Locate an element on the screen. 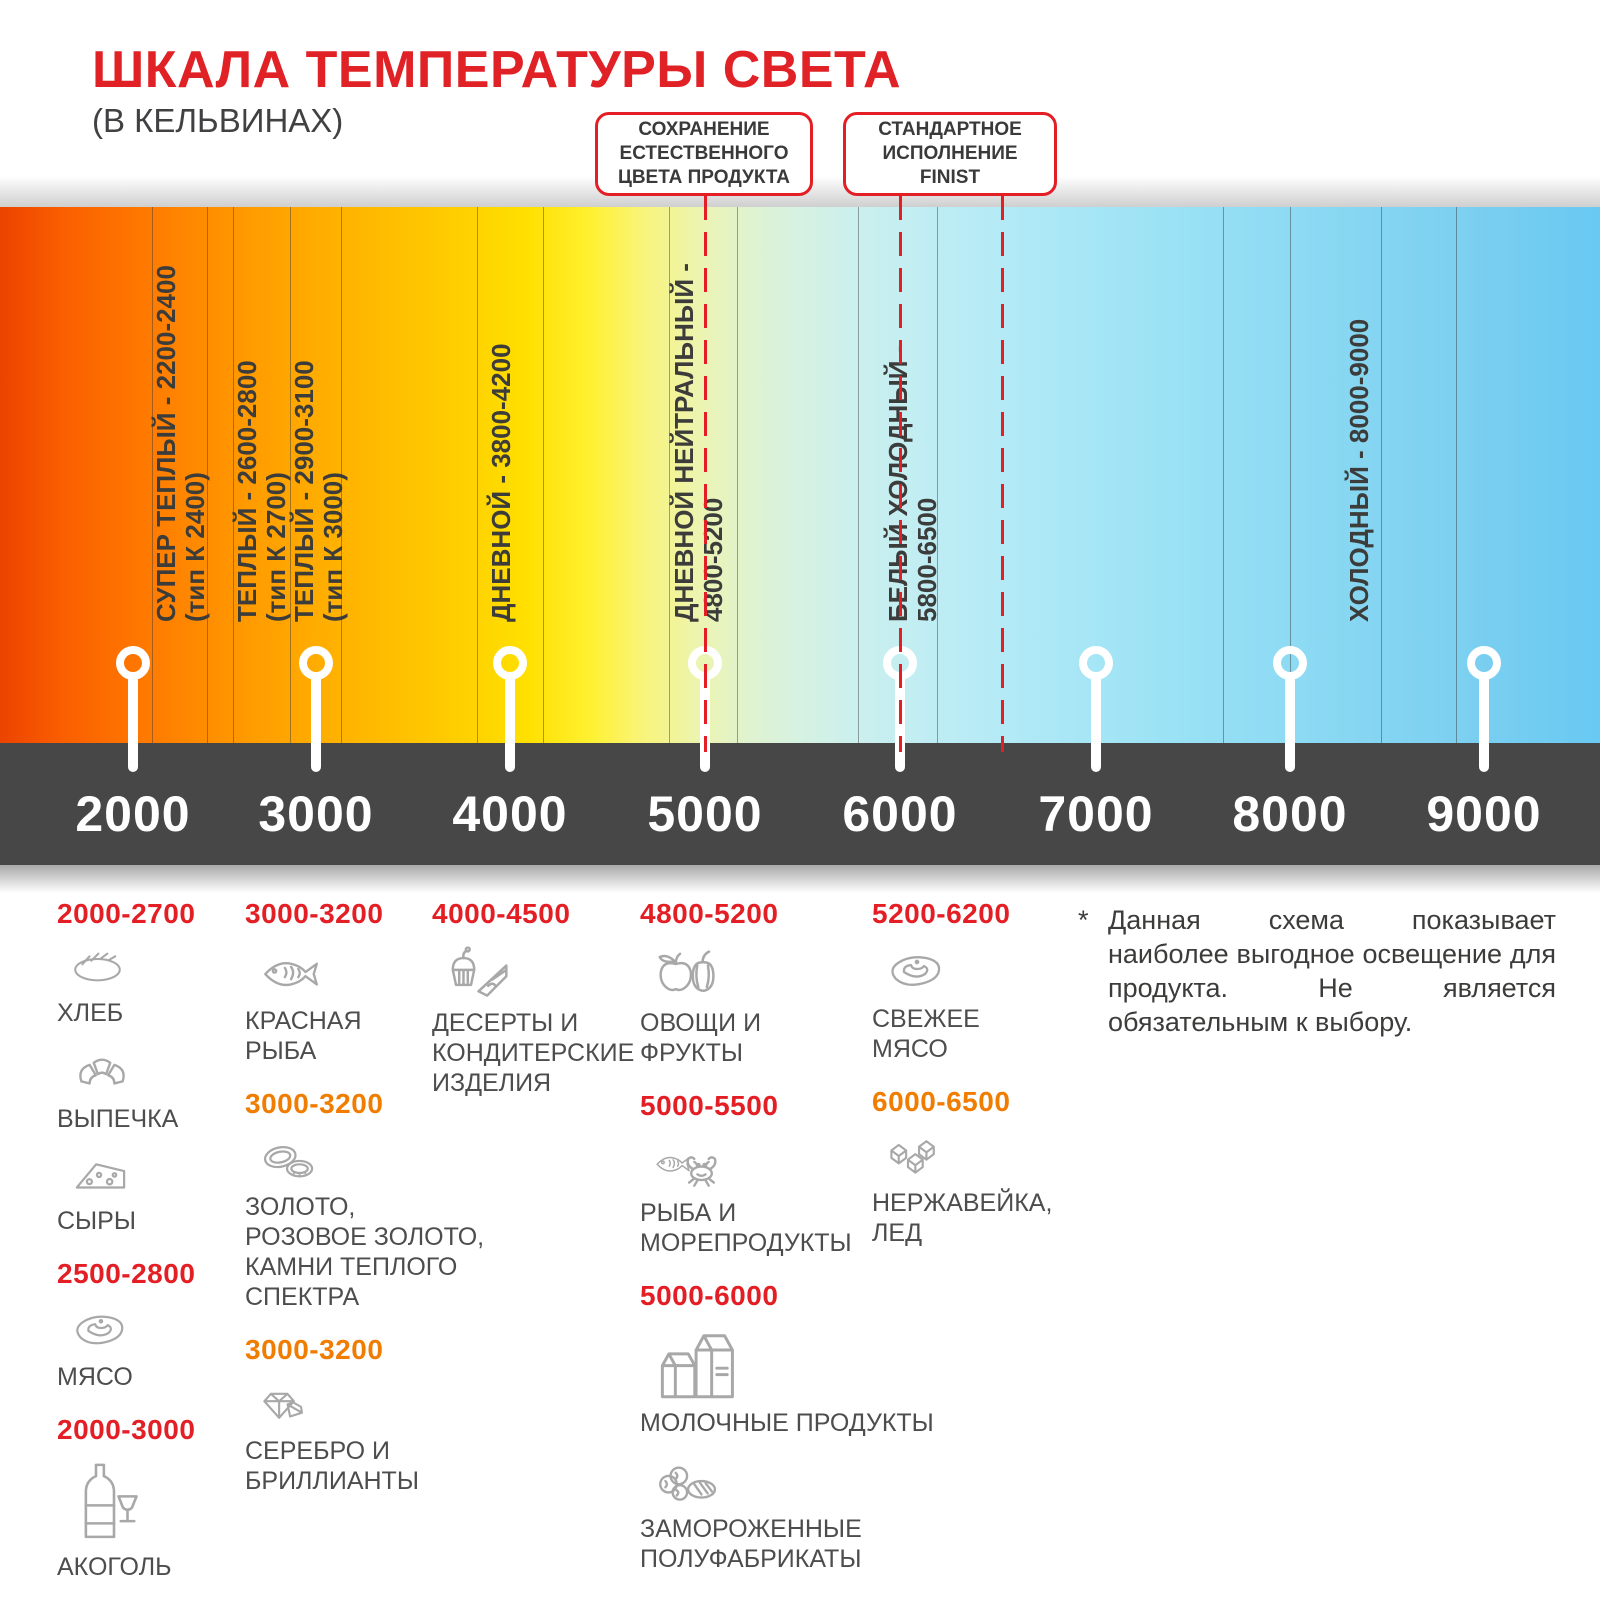  category-group: 5200-6200 СВЕЖЕЕ МЯСО is located at coordinates (962, 981).